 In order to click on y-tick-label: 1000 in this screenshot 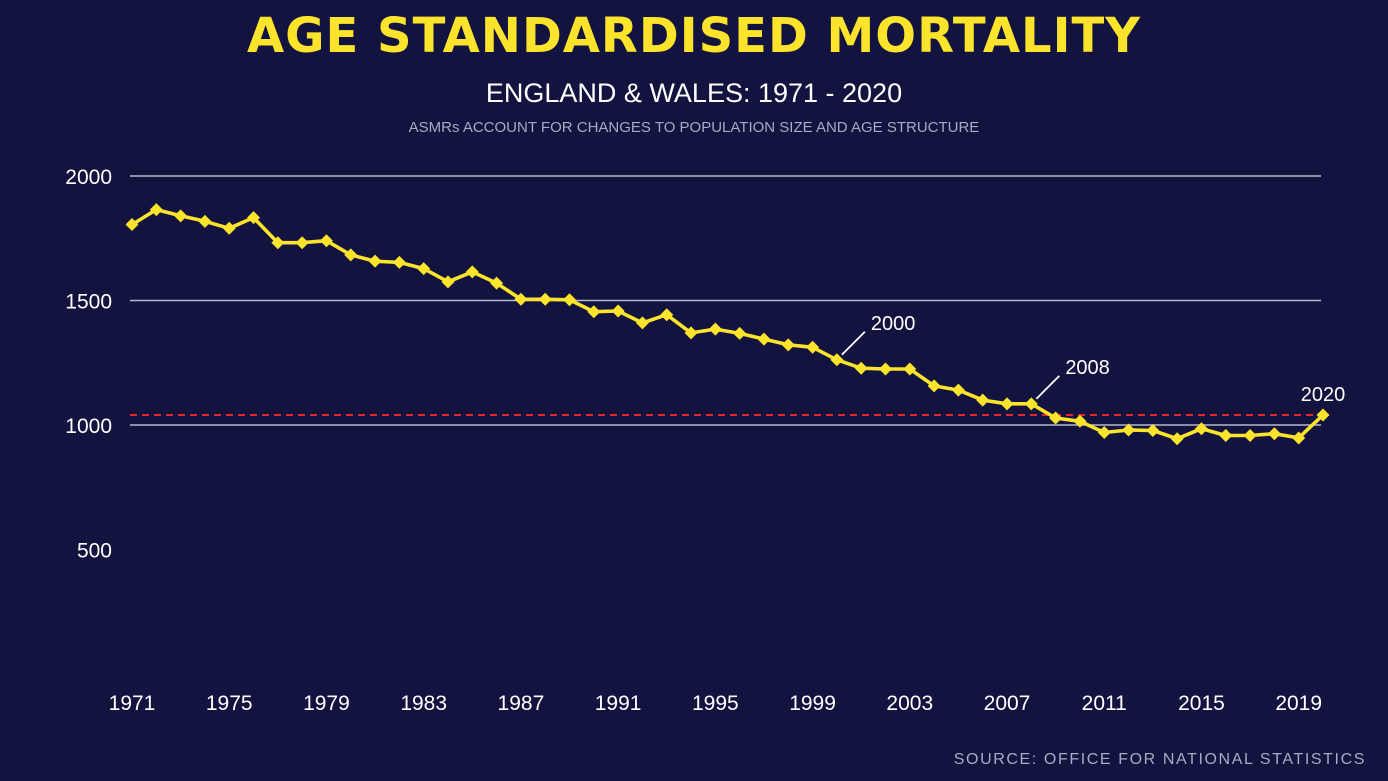, I will do `click(88, 426)`.